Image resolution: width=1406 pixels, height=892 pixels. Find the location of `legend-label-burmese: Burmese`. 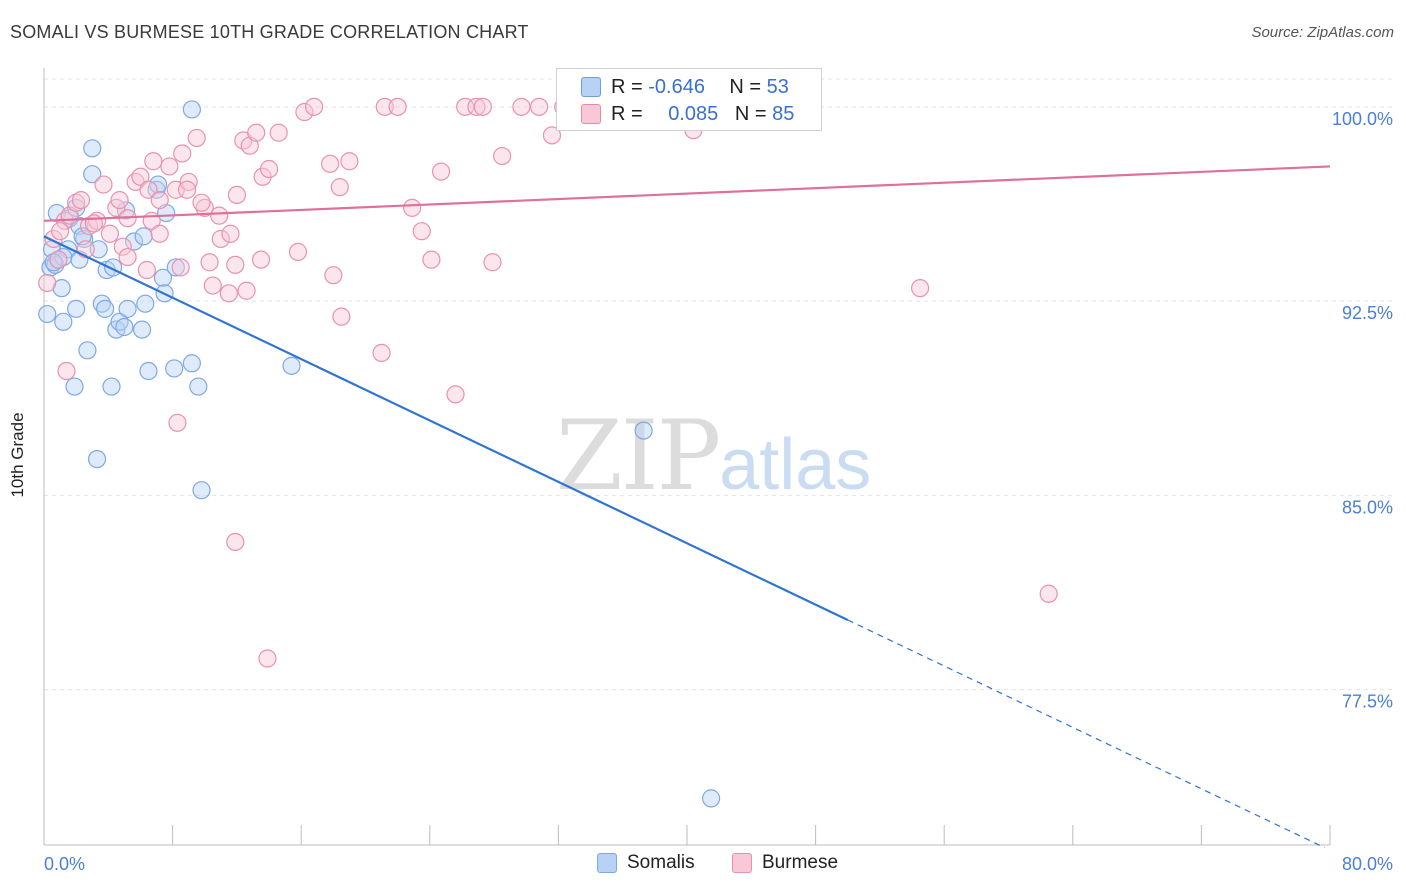

legend-label-burmese: Burmese is located at coordinates (800, 862).